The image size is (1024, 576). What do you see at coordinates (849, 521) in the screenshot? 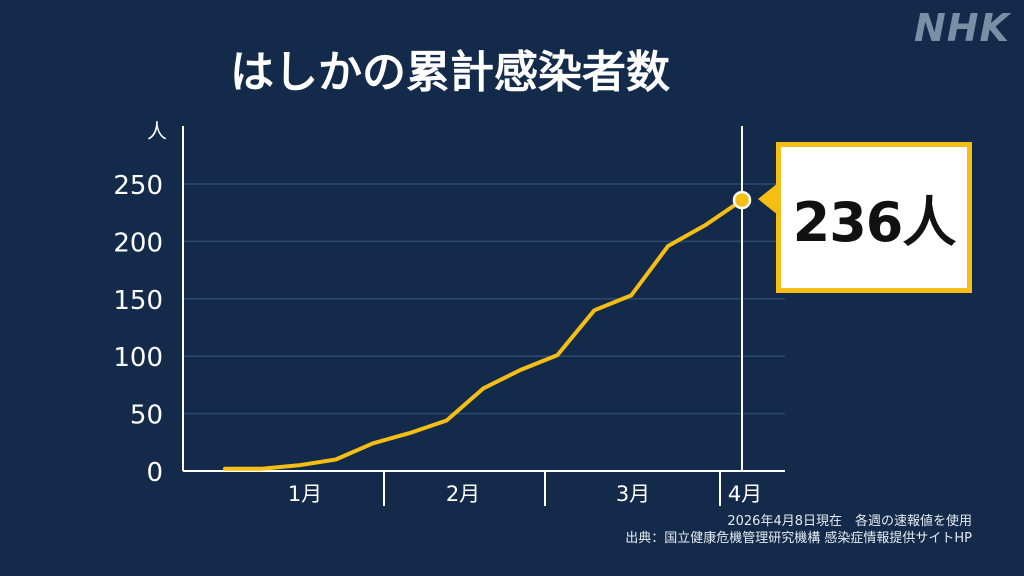
I see `date-note: 2026年4月8日現在 各週の速報値を使用` at bounding box center [849, 521].